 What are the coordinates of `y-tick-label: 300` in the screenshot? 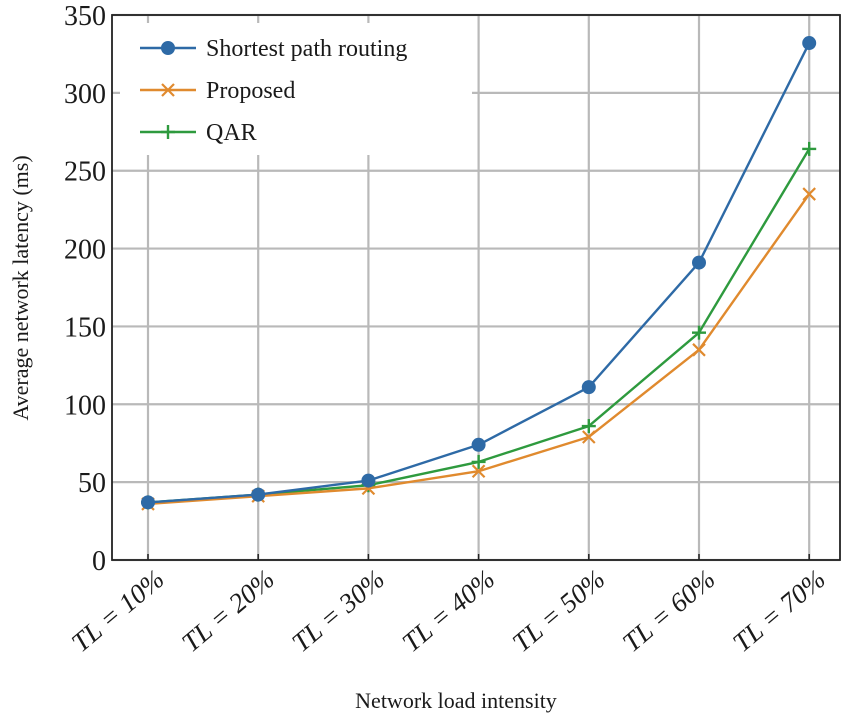 It's located at (85, 94).